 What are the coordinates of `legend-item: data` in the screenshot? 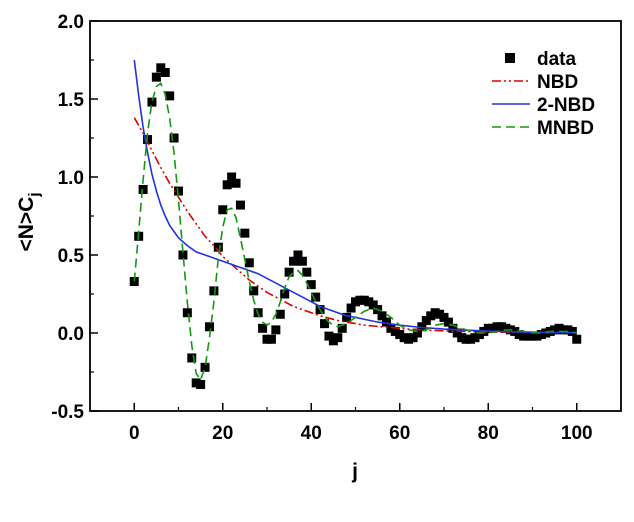 It's located at (541, 59).